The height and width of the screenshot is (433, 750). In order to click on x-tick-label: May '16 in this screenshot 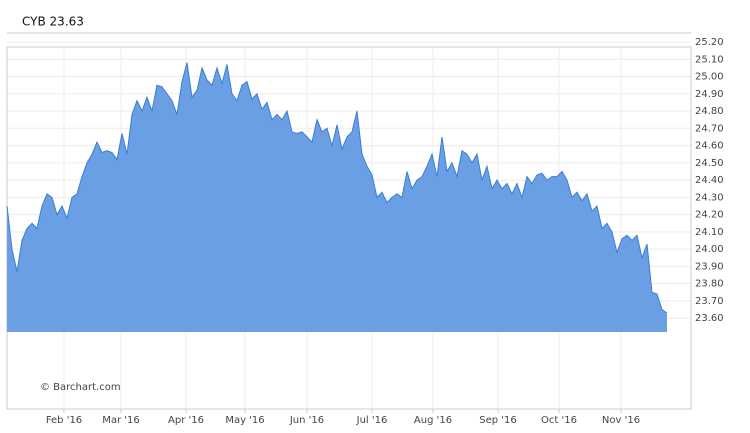, I will do `click(244, 420)`.